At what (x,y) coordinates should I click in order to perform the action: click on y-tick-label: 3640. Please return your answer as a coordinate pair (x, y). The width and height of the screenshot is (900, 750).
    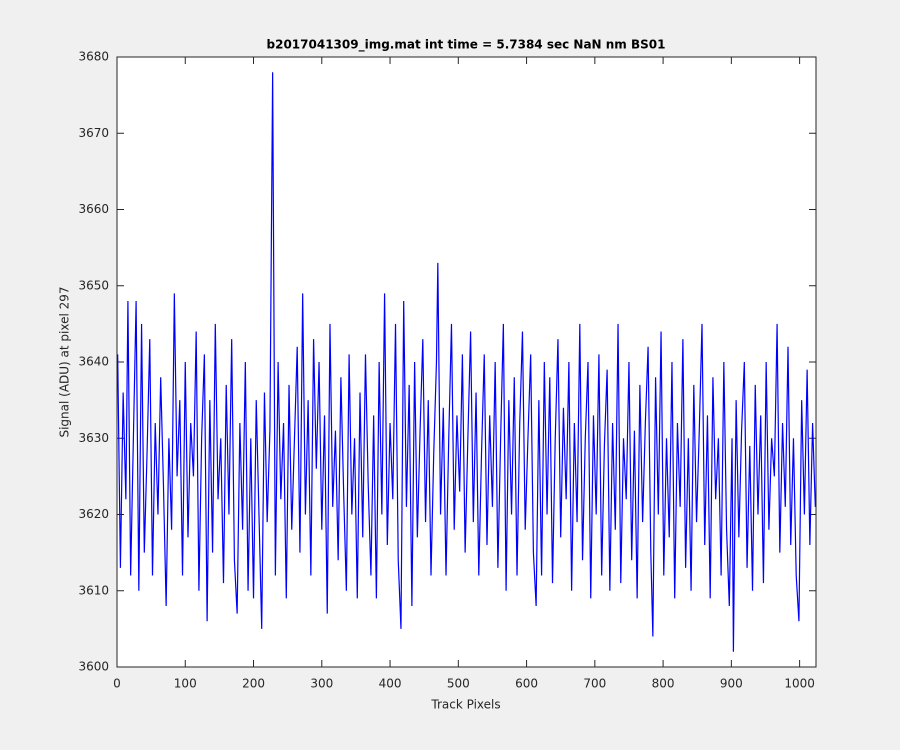
    Looking at the image, I should click on (93, 362).